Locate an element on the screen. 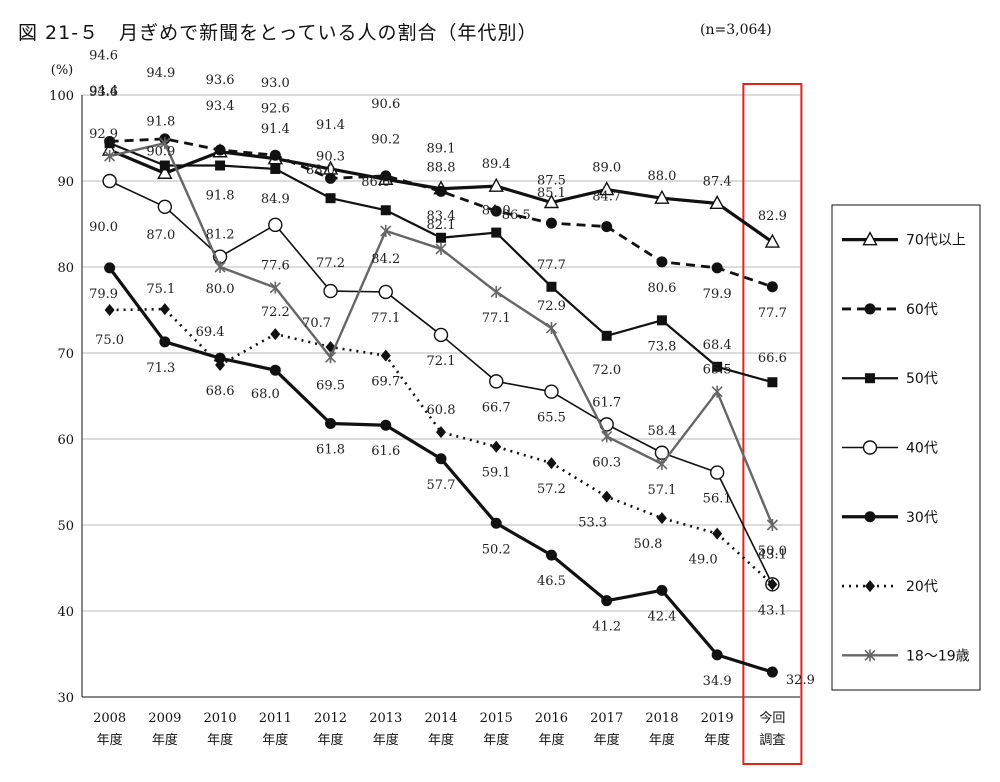 Image resolution: width=1000 pixels, height=782 pixels. data-label: 53.3 is located at coordinates (592, 523).